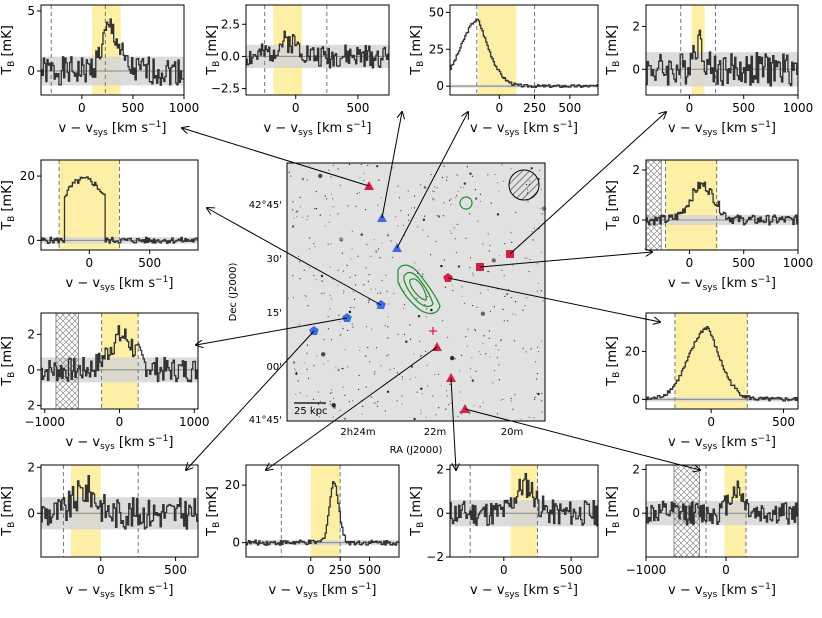 This screenshot has width=822, height=618. Describe the element at coordinates (709, 71) in the screenshot. I see `spectrum-panel-4: 0 500 1000 0 2 v − vsys [km s−1] TB [mK]` at that location.